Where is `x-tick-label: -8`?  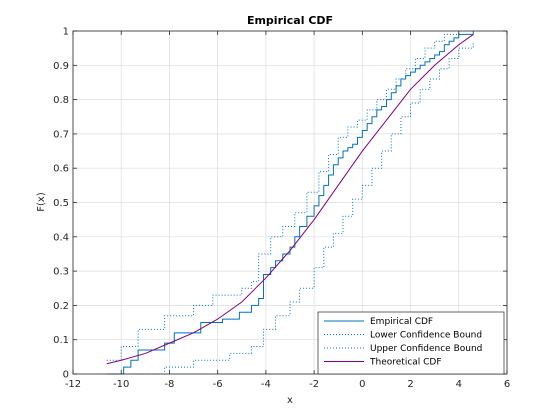 x-tick-label: -8 is located at coordinates (169, 384).